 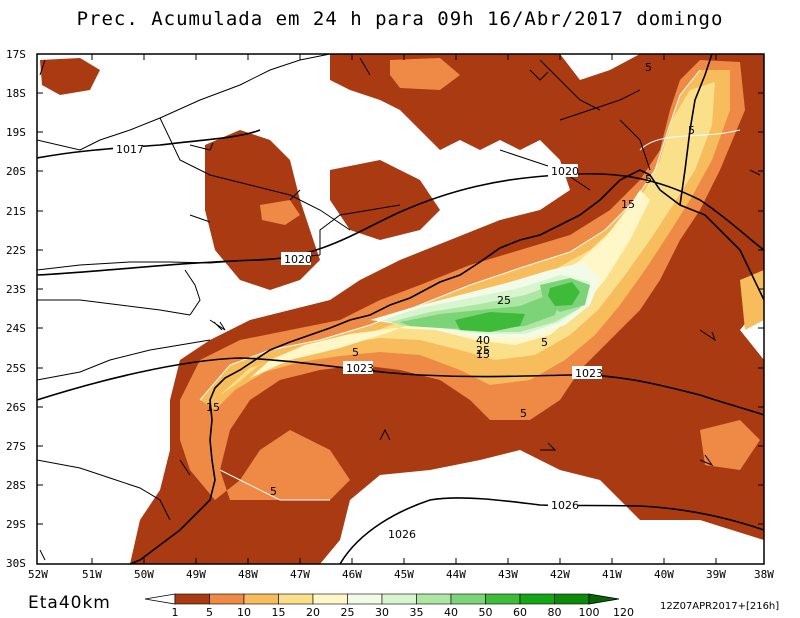 I want to click on lat-tick-label: 28S, so click(x=16, y=485).